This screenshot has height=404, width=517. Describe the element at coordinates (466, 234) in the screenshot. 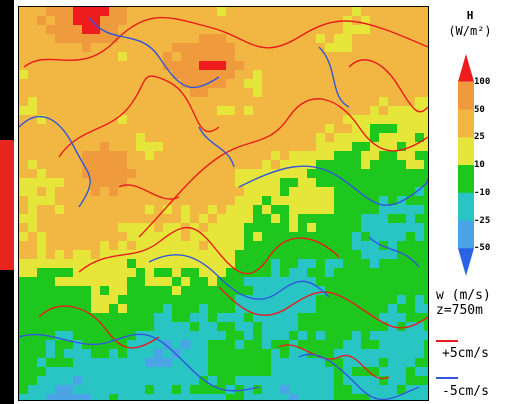

I see `colorbar-segment` at that location.